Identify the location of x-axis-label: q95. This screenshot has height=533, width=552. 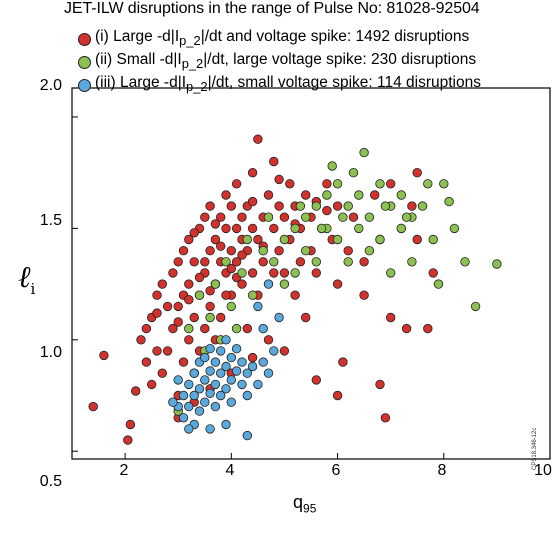
(305, 504).